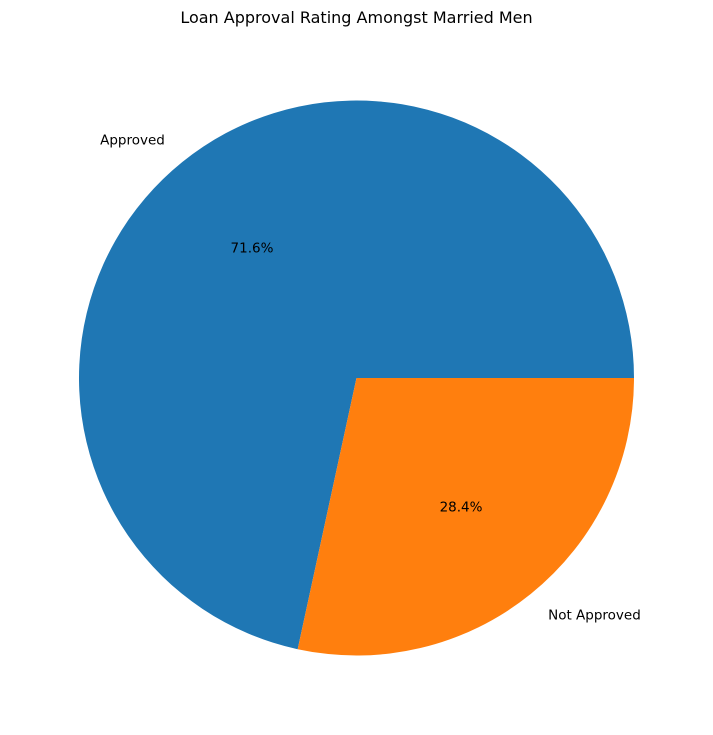  I want to click on slice-label-approved: Approved, so click(132, 140).